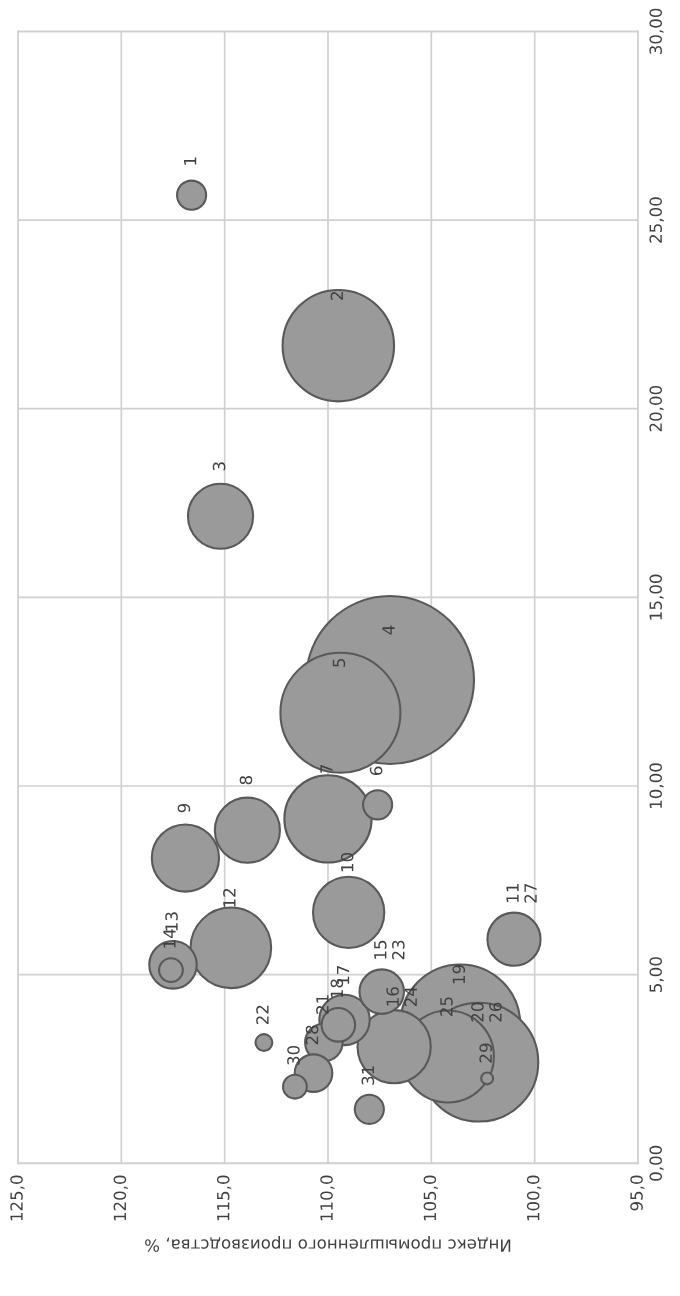 The image size is (680, 1296). Describe the element at coordinates (637, 1193) in the screenshot. I see `x-tick-label: 95,0` at that location.